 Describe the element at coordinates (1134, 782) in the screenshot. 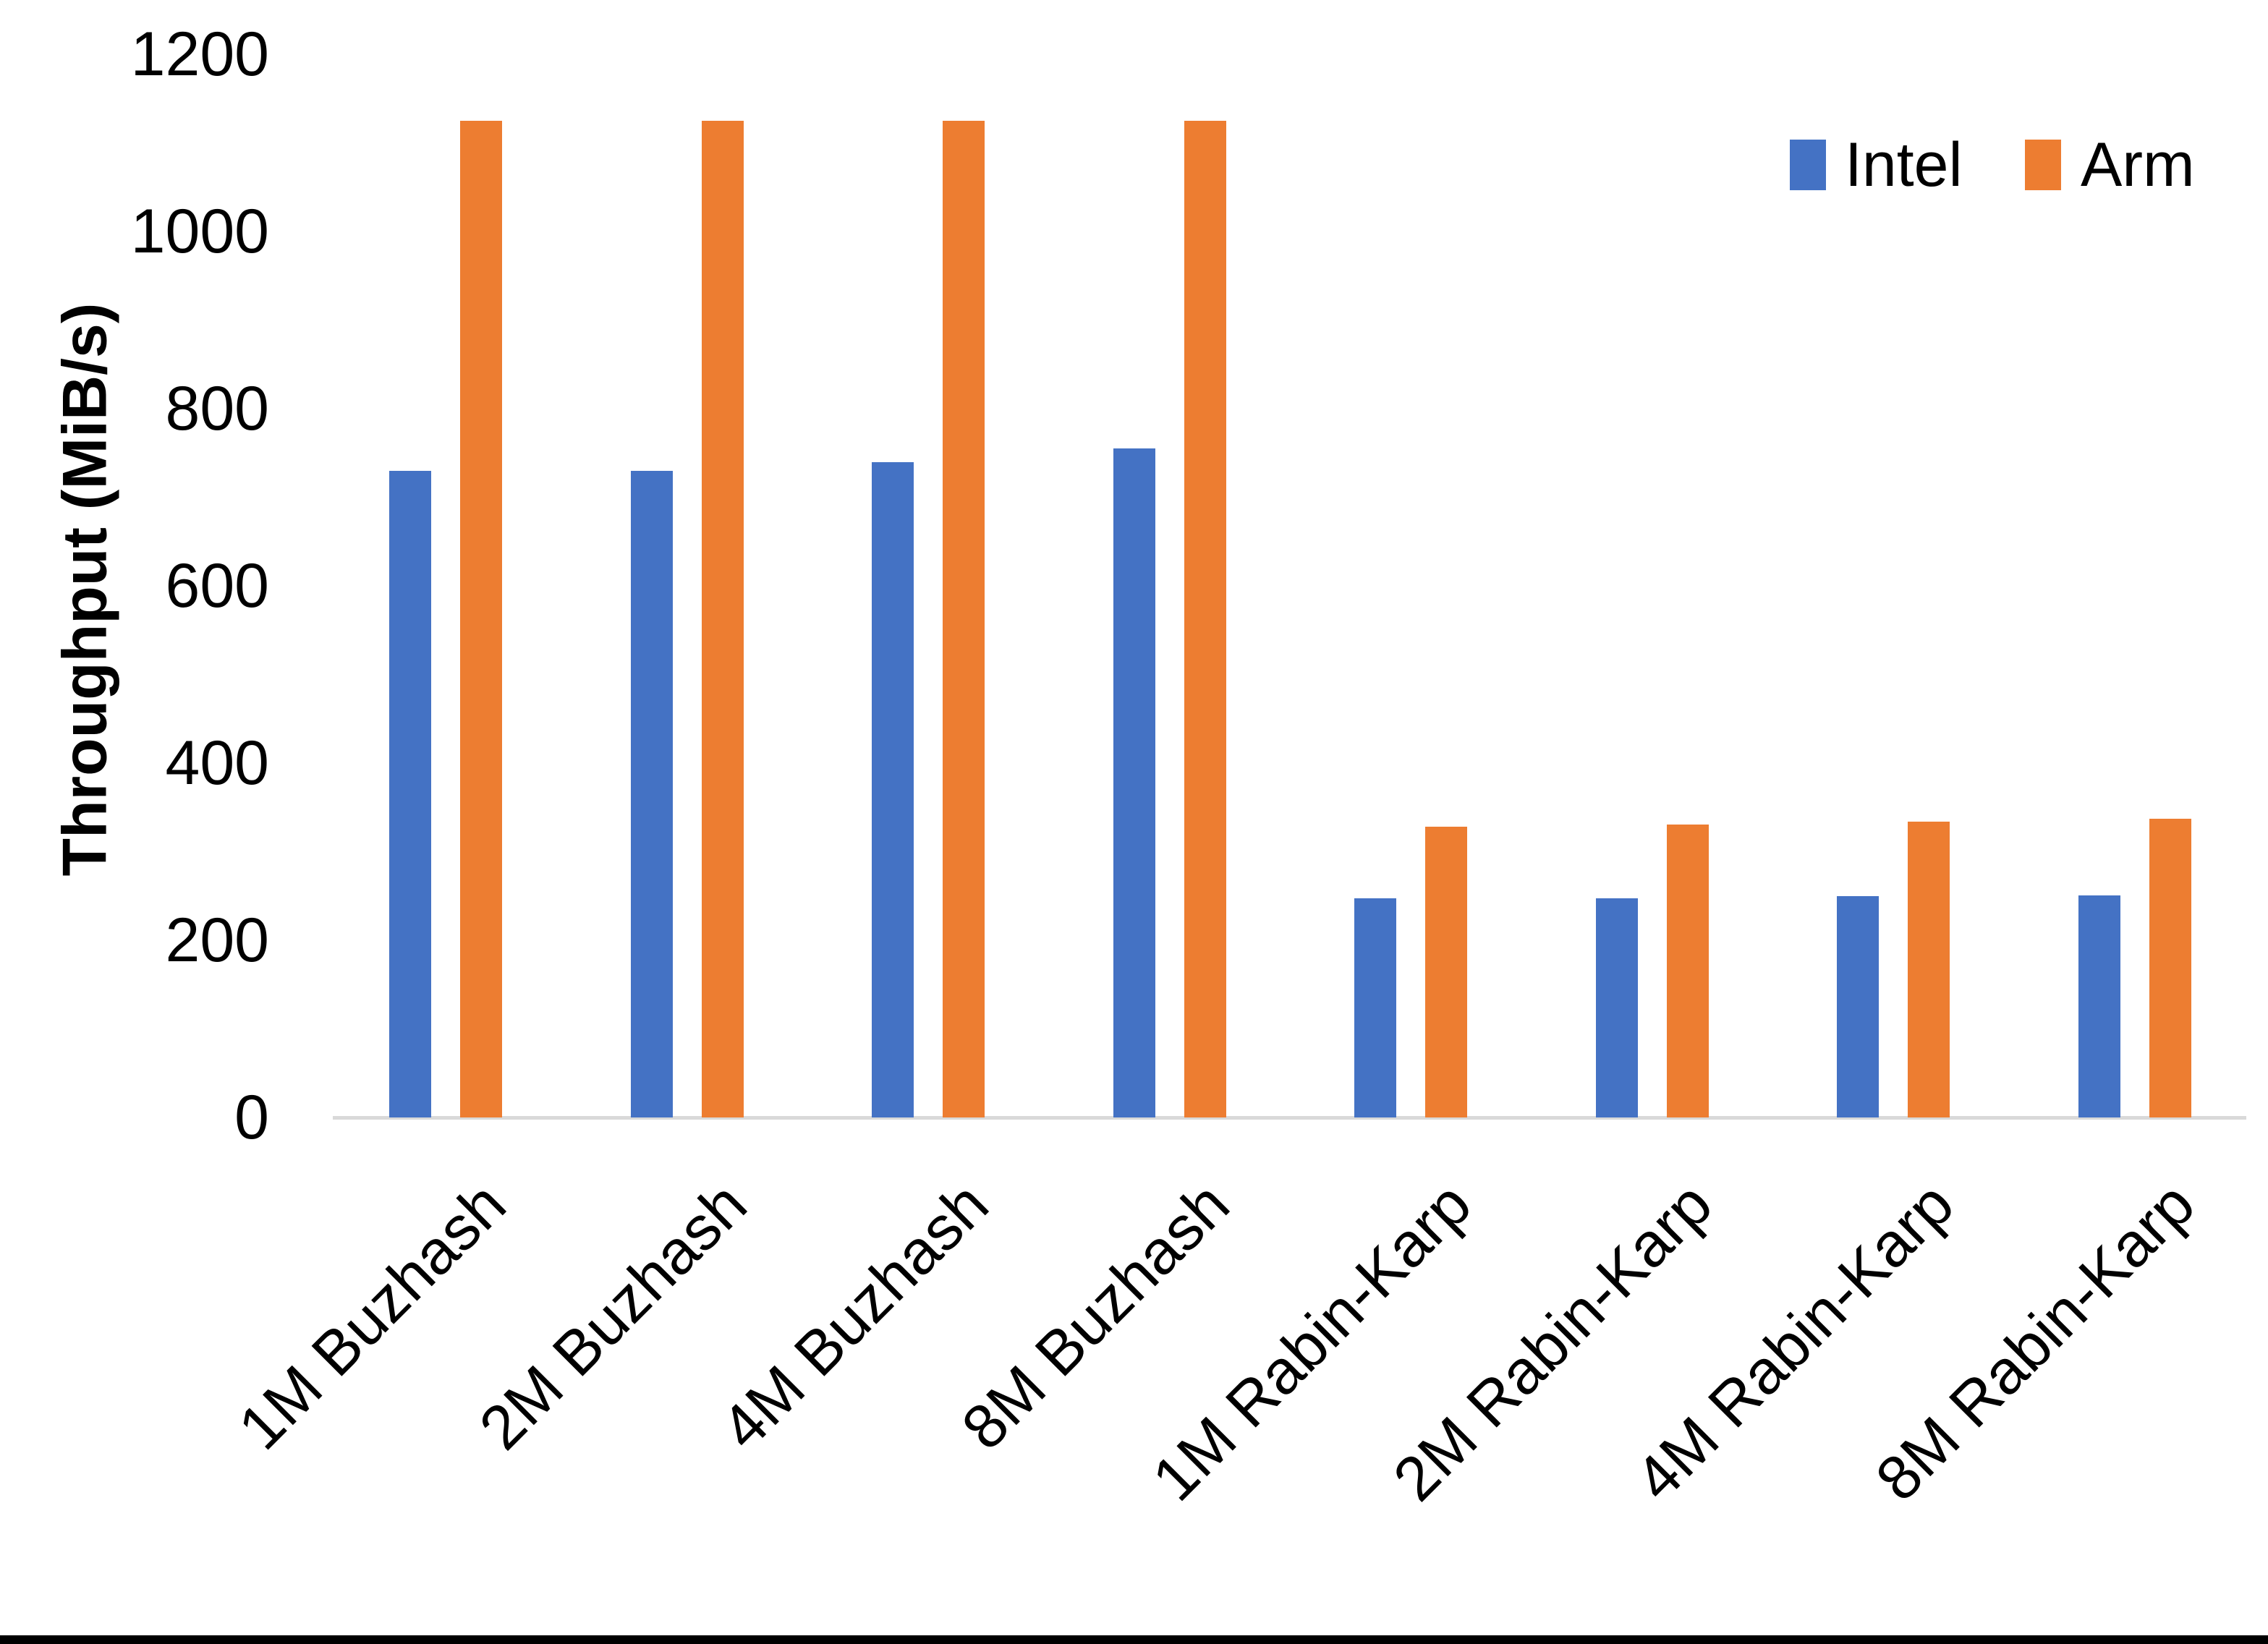

I see `bar-intel-8m-buzhash` at that location.